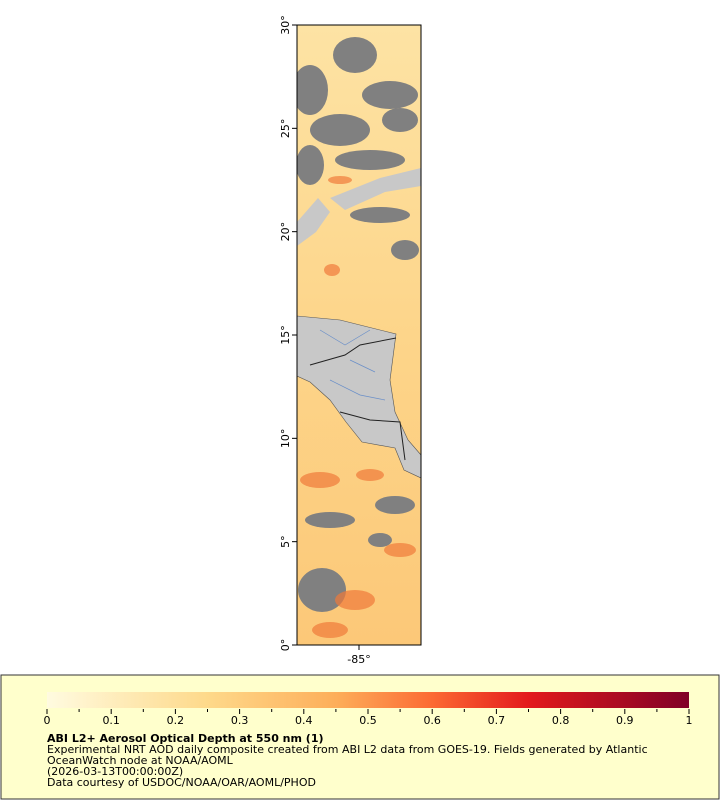 The width and height of the screenshot is (720, 804). I want to click on colorbar-tick-label: 0.7, so click(497, 720).